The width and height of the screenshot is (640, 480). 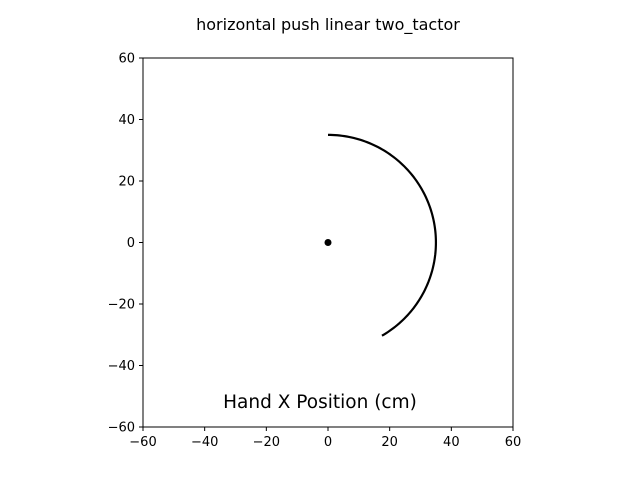 I want to click on x-tick-label: 20, so click(x=389, y=442).